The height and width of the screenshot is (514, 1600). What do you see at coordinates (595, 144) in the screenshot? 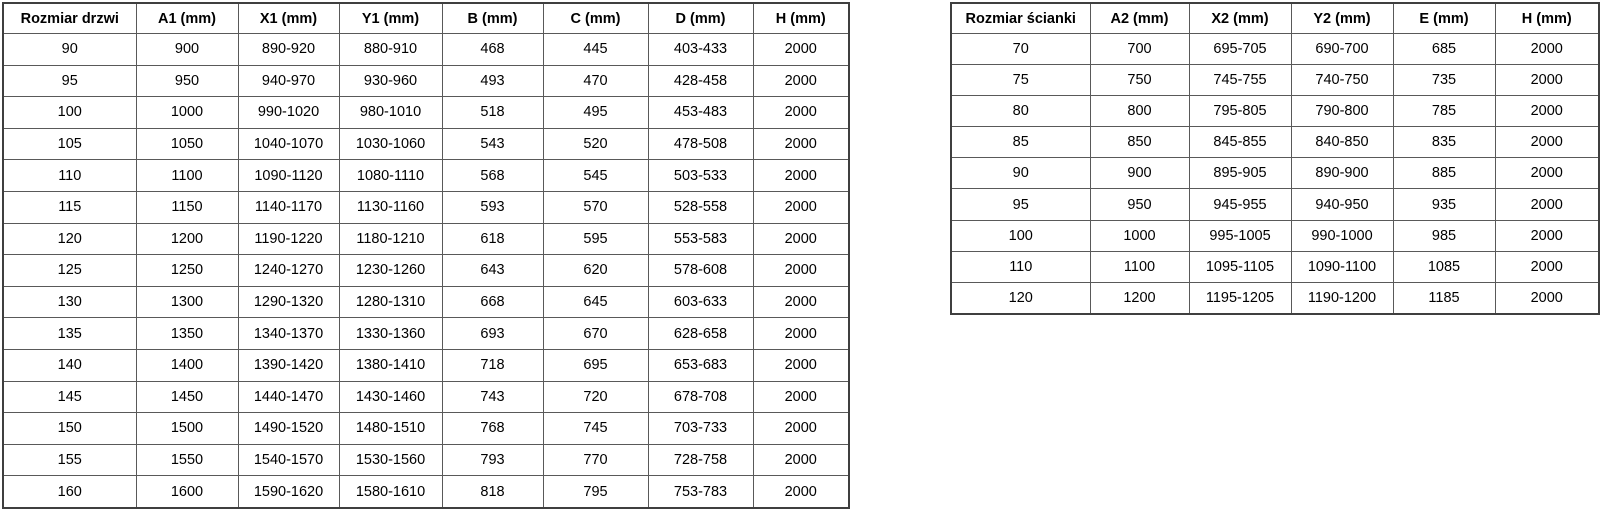
I see `table-cell: 520` at bounding box center [595, 144].